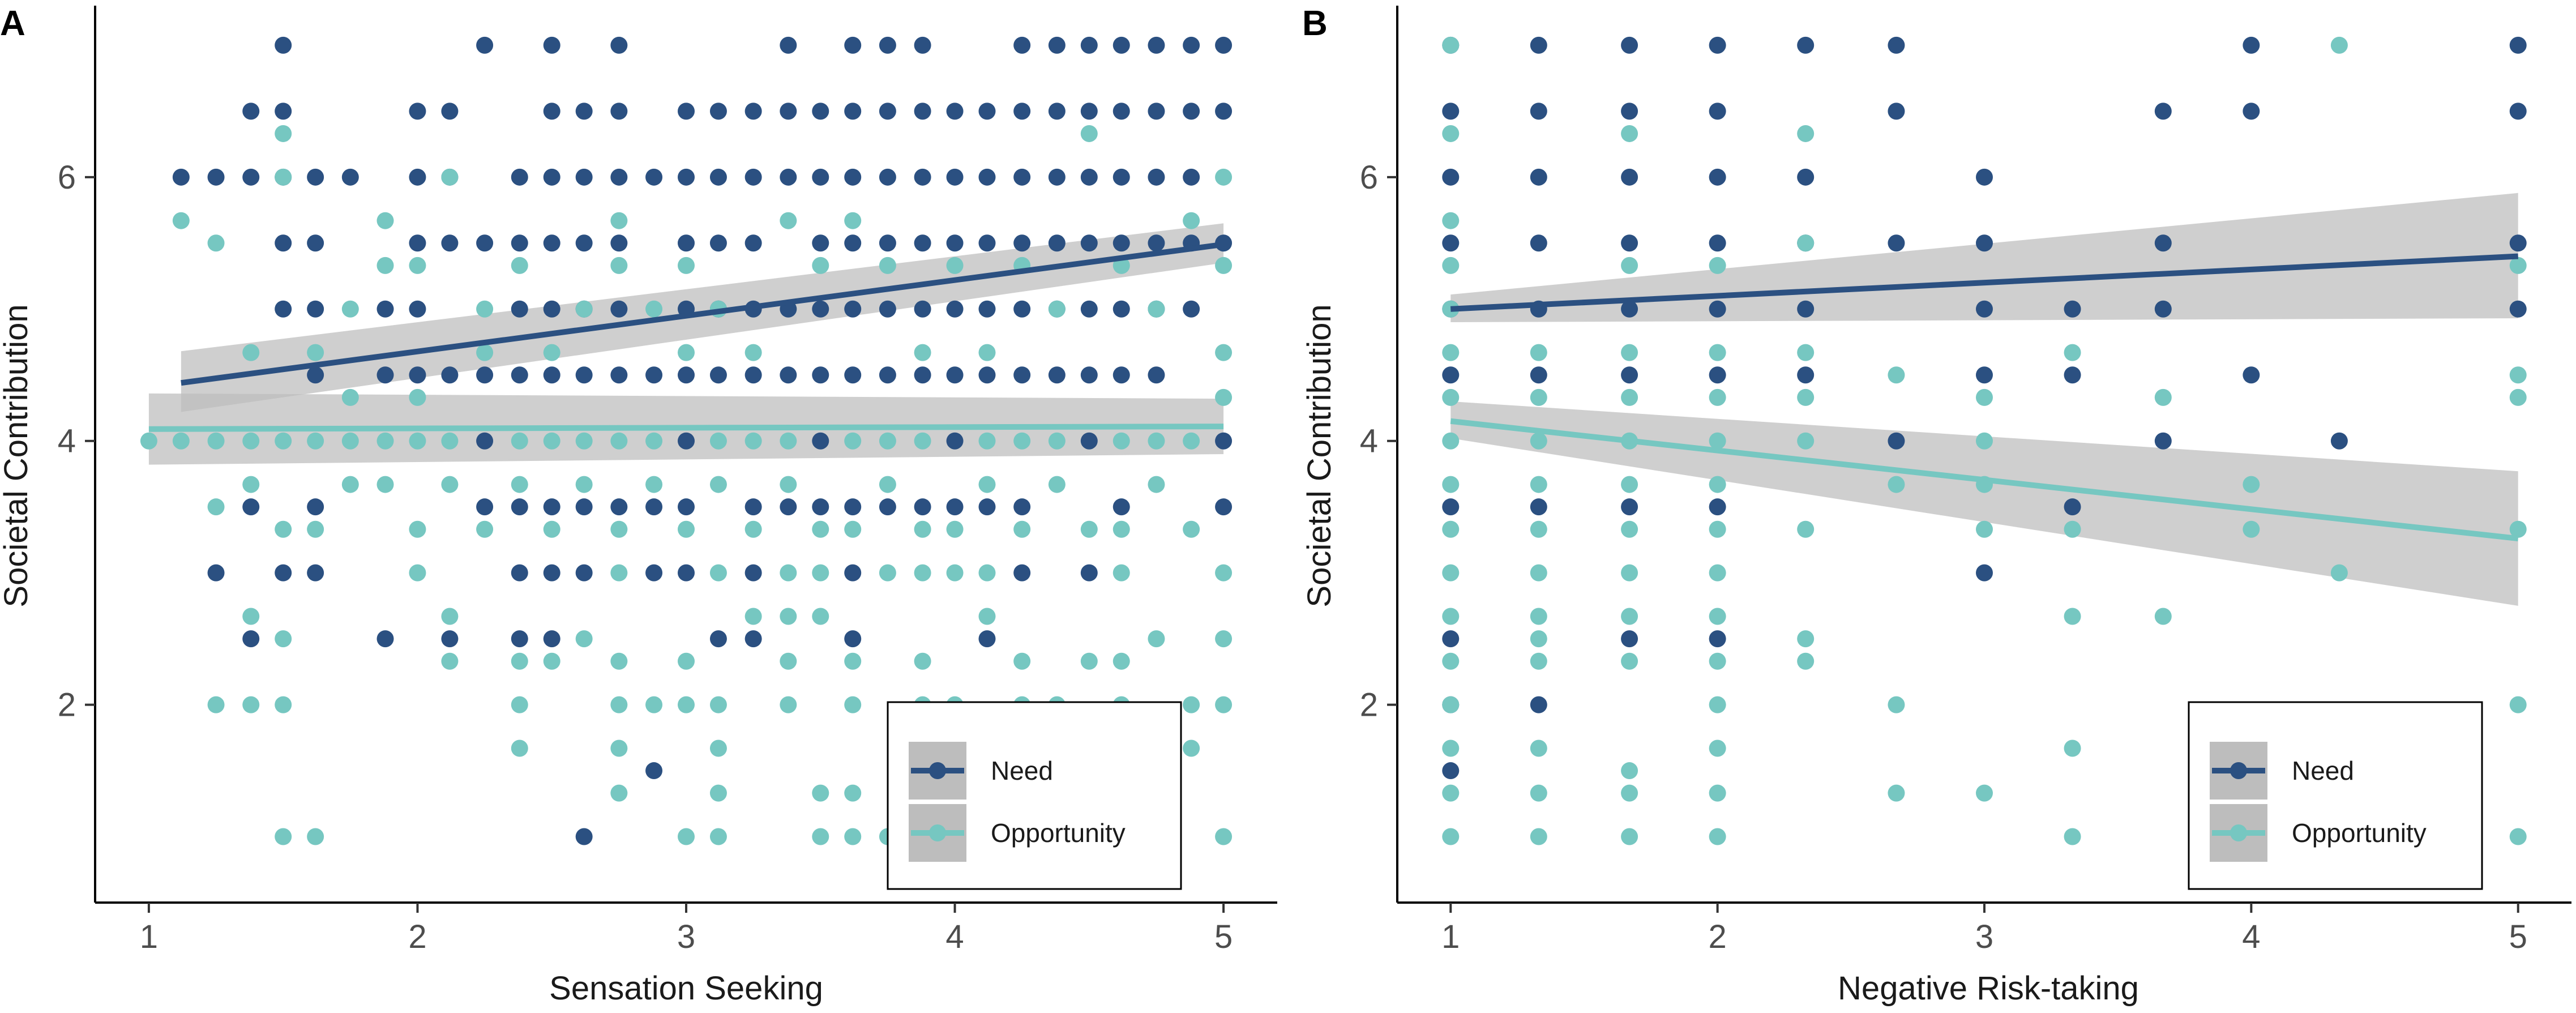 The height and width of the screenshot is (1013, 2576). Describe the element at coordinates (1718, 936) in the screenshot. I see `x-tick-label-b: 2` at that location.